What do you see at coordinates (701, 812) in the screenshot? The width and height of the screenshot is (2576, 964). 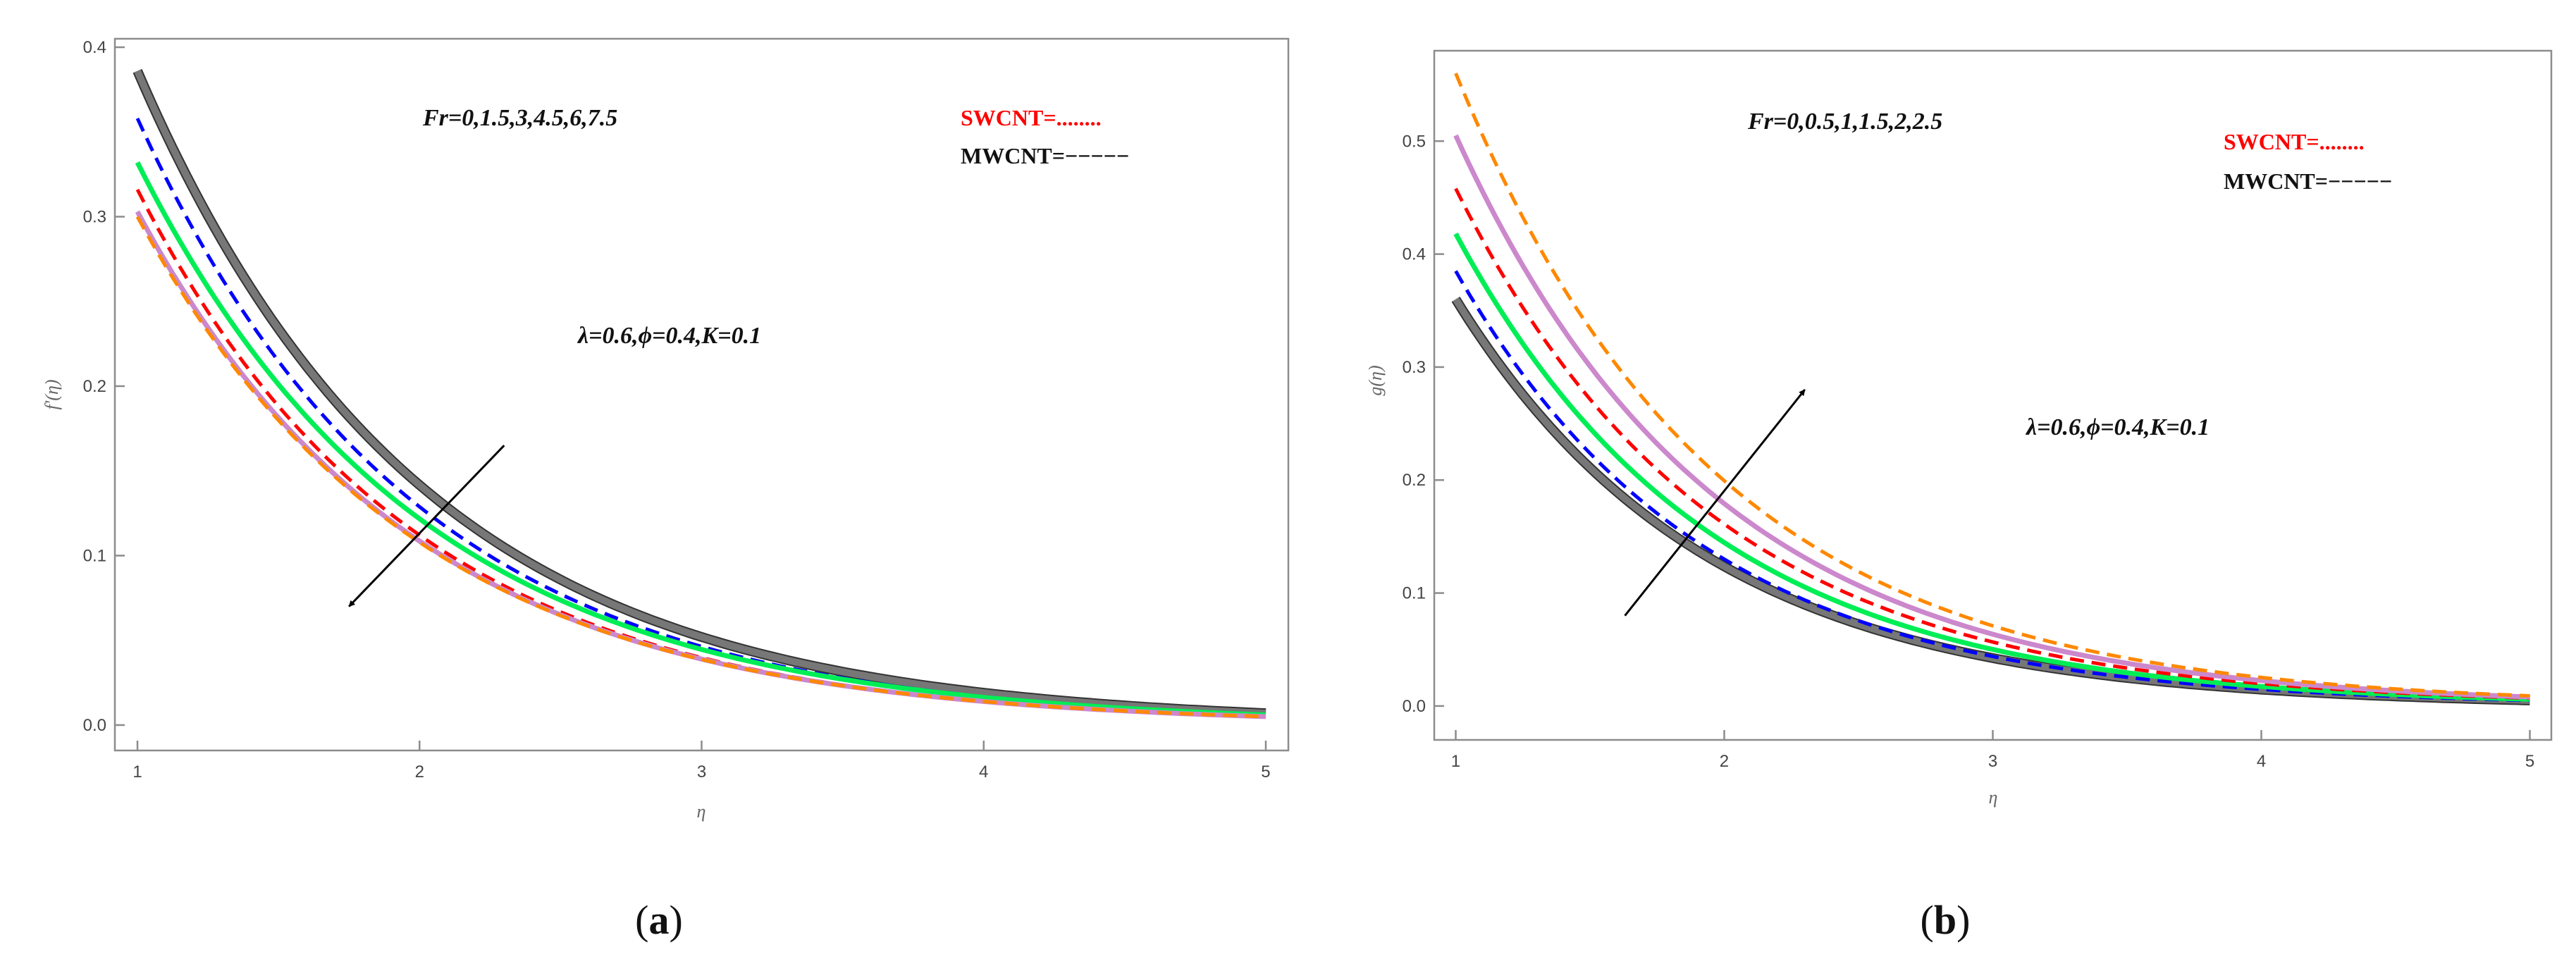 I see `x-axis-label-a: η` at bounding box center [701, 812].